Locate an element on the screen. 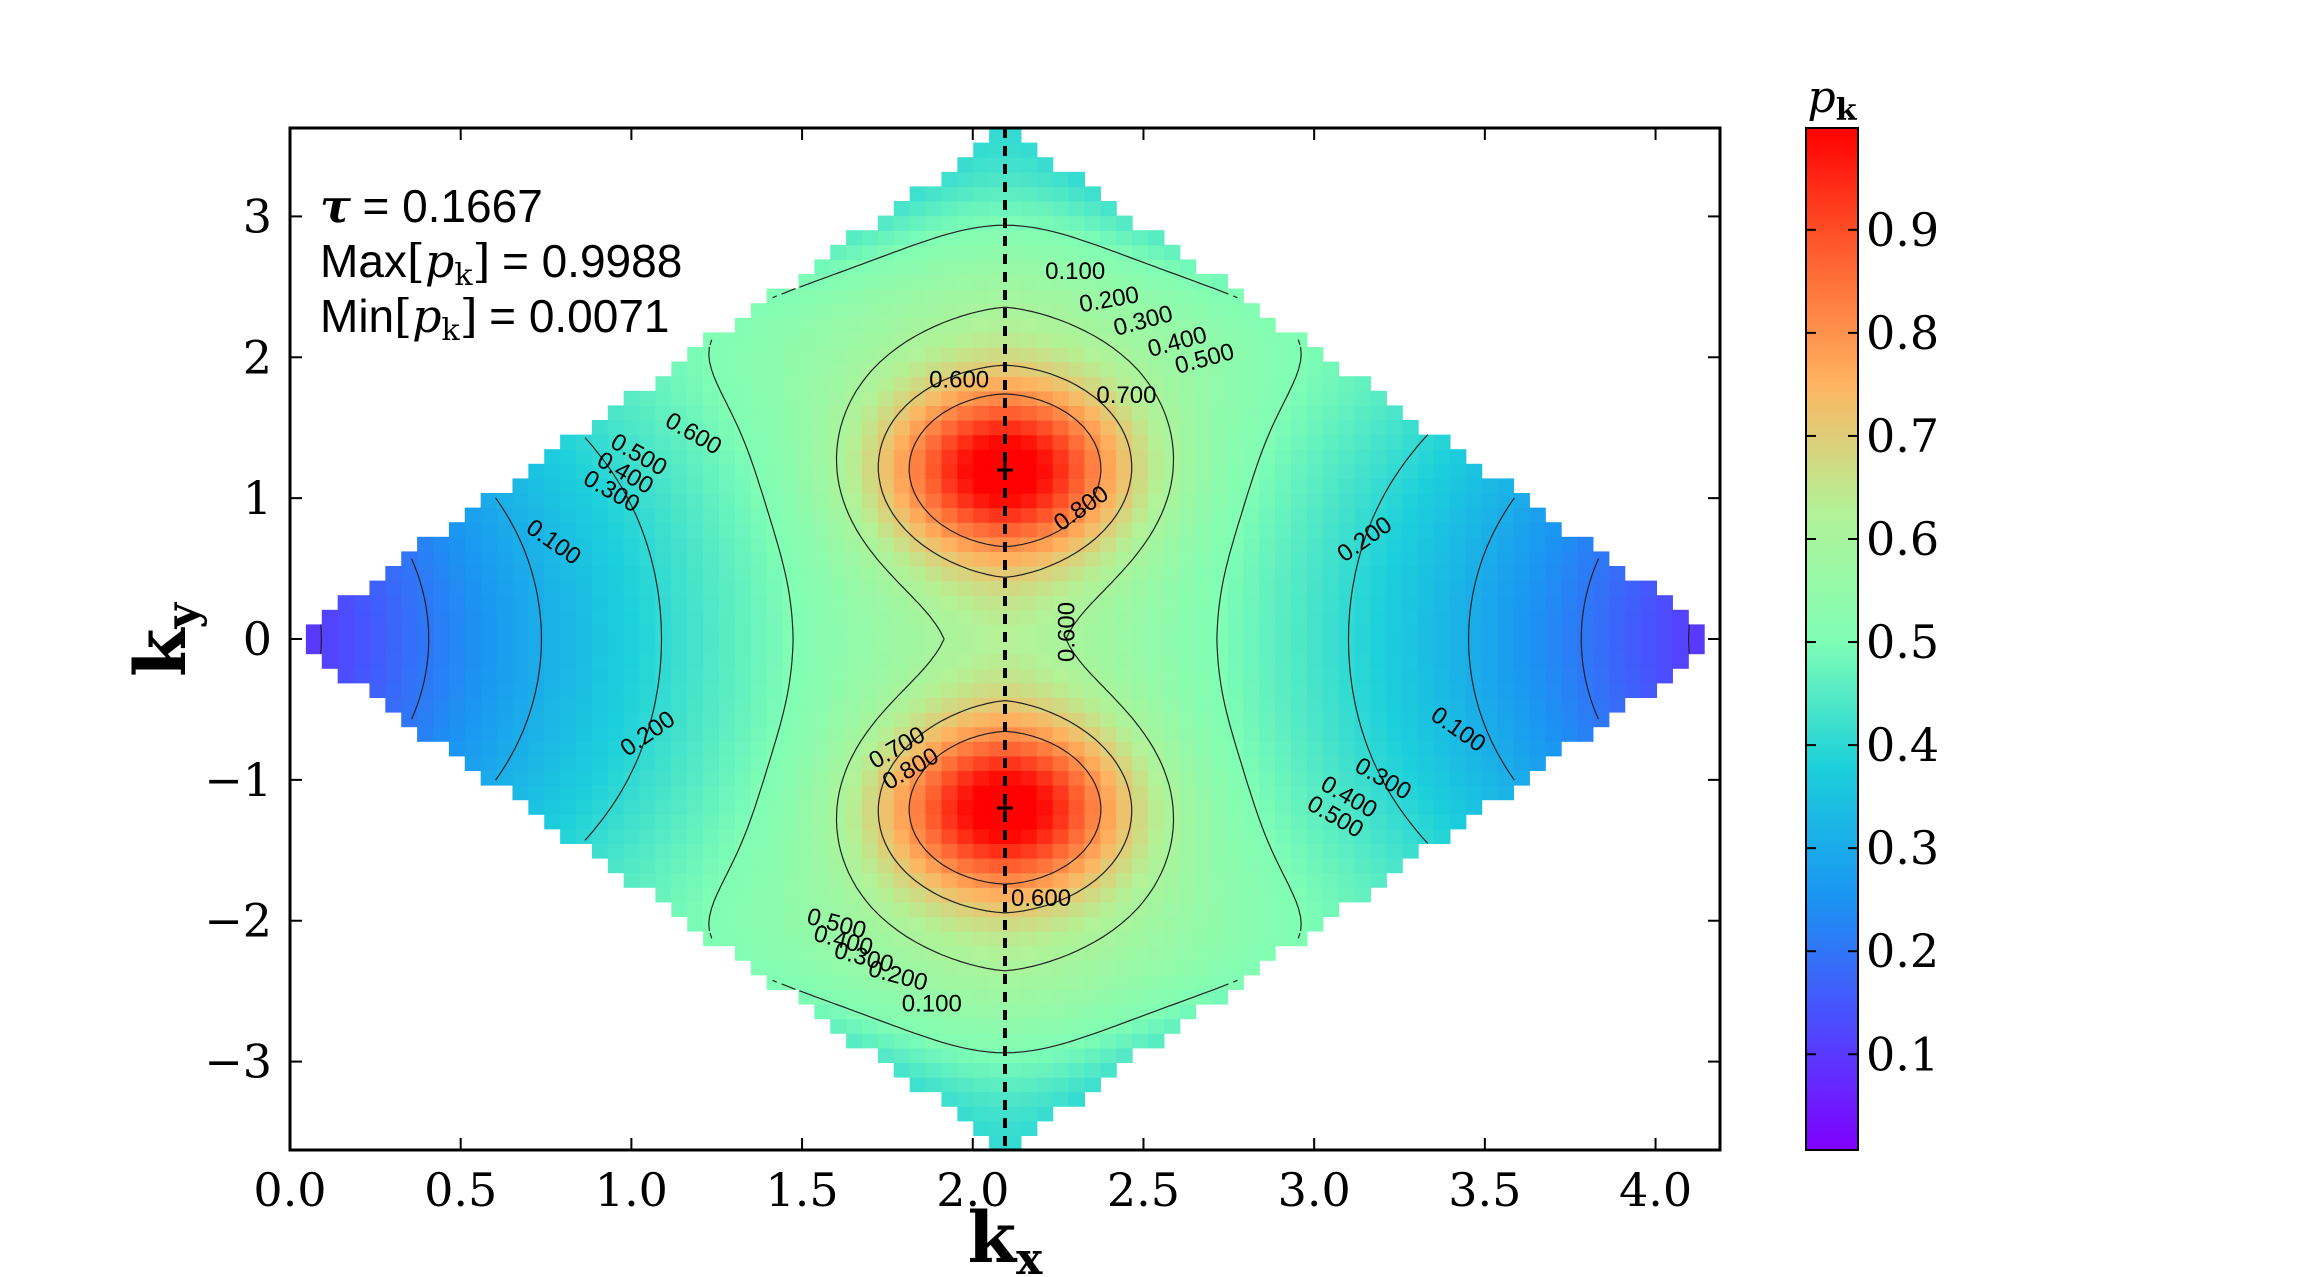 This screenshot has width=2298, height=1277. contour-line-0.2 is located at coordinates (1005, 639).